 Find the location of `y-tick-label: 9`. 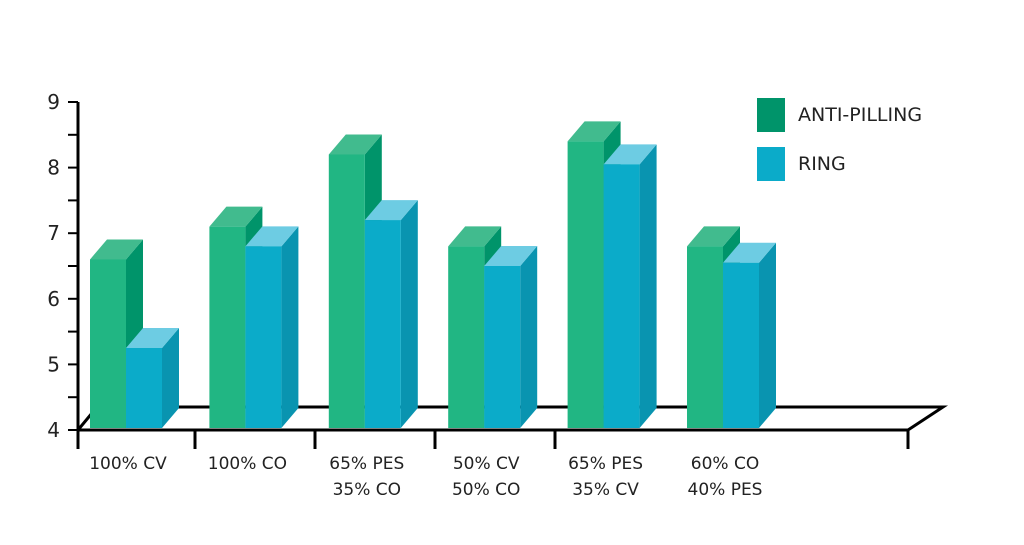

y-tick-label: 9 is located at coordinates (53, 102).